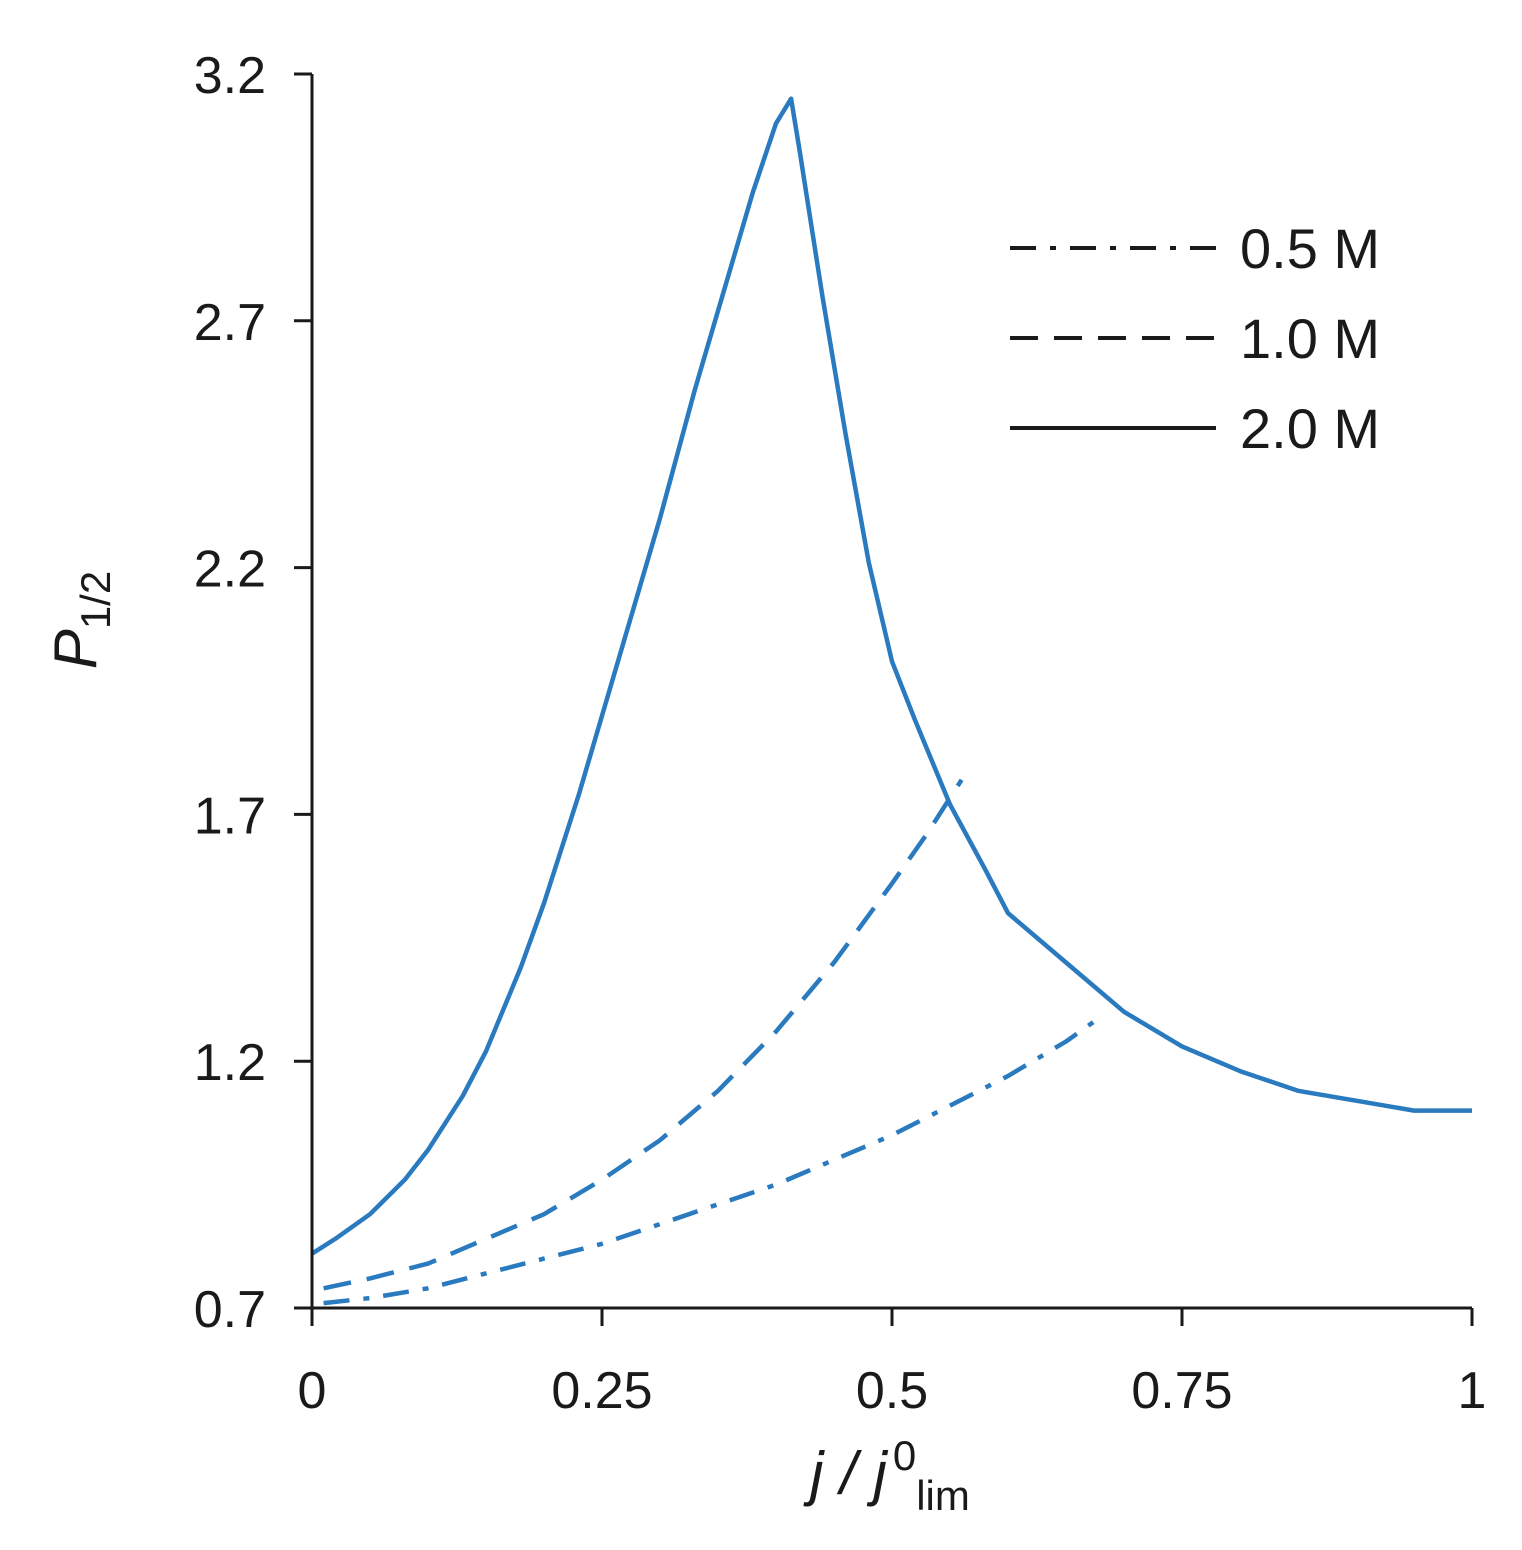 The height and width of the screenshot is (1550, 1522). I want to click on legend: 0.5 M 1.0 M 2.0 M, so click(1195, 338).